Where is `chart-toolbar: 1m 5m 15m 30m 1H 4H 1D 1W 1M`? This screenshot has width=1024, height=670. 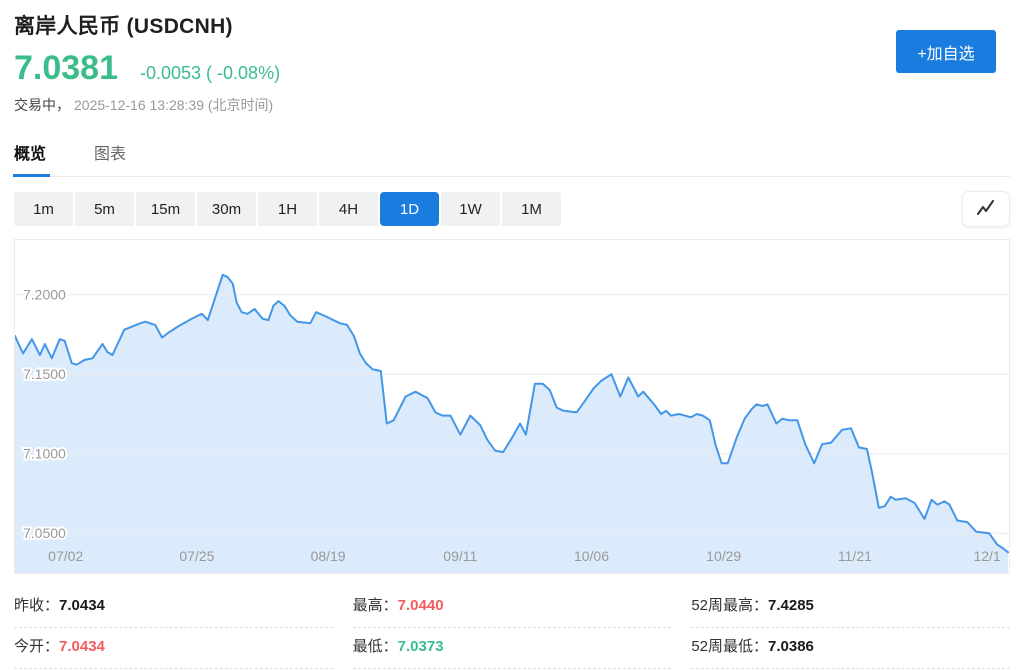
chart-toolbar: 1m 5m 15m 30m 1H 4H 1D 1W 1M is located at coordinates (512, 209).